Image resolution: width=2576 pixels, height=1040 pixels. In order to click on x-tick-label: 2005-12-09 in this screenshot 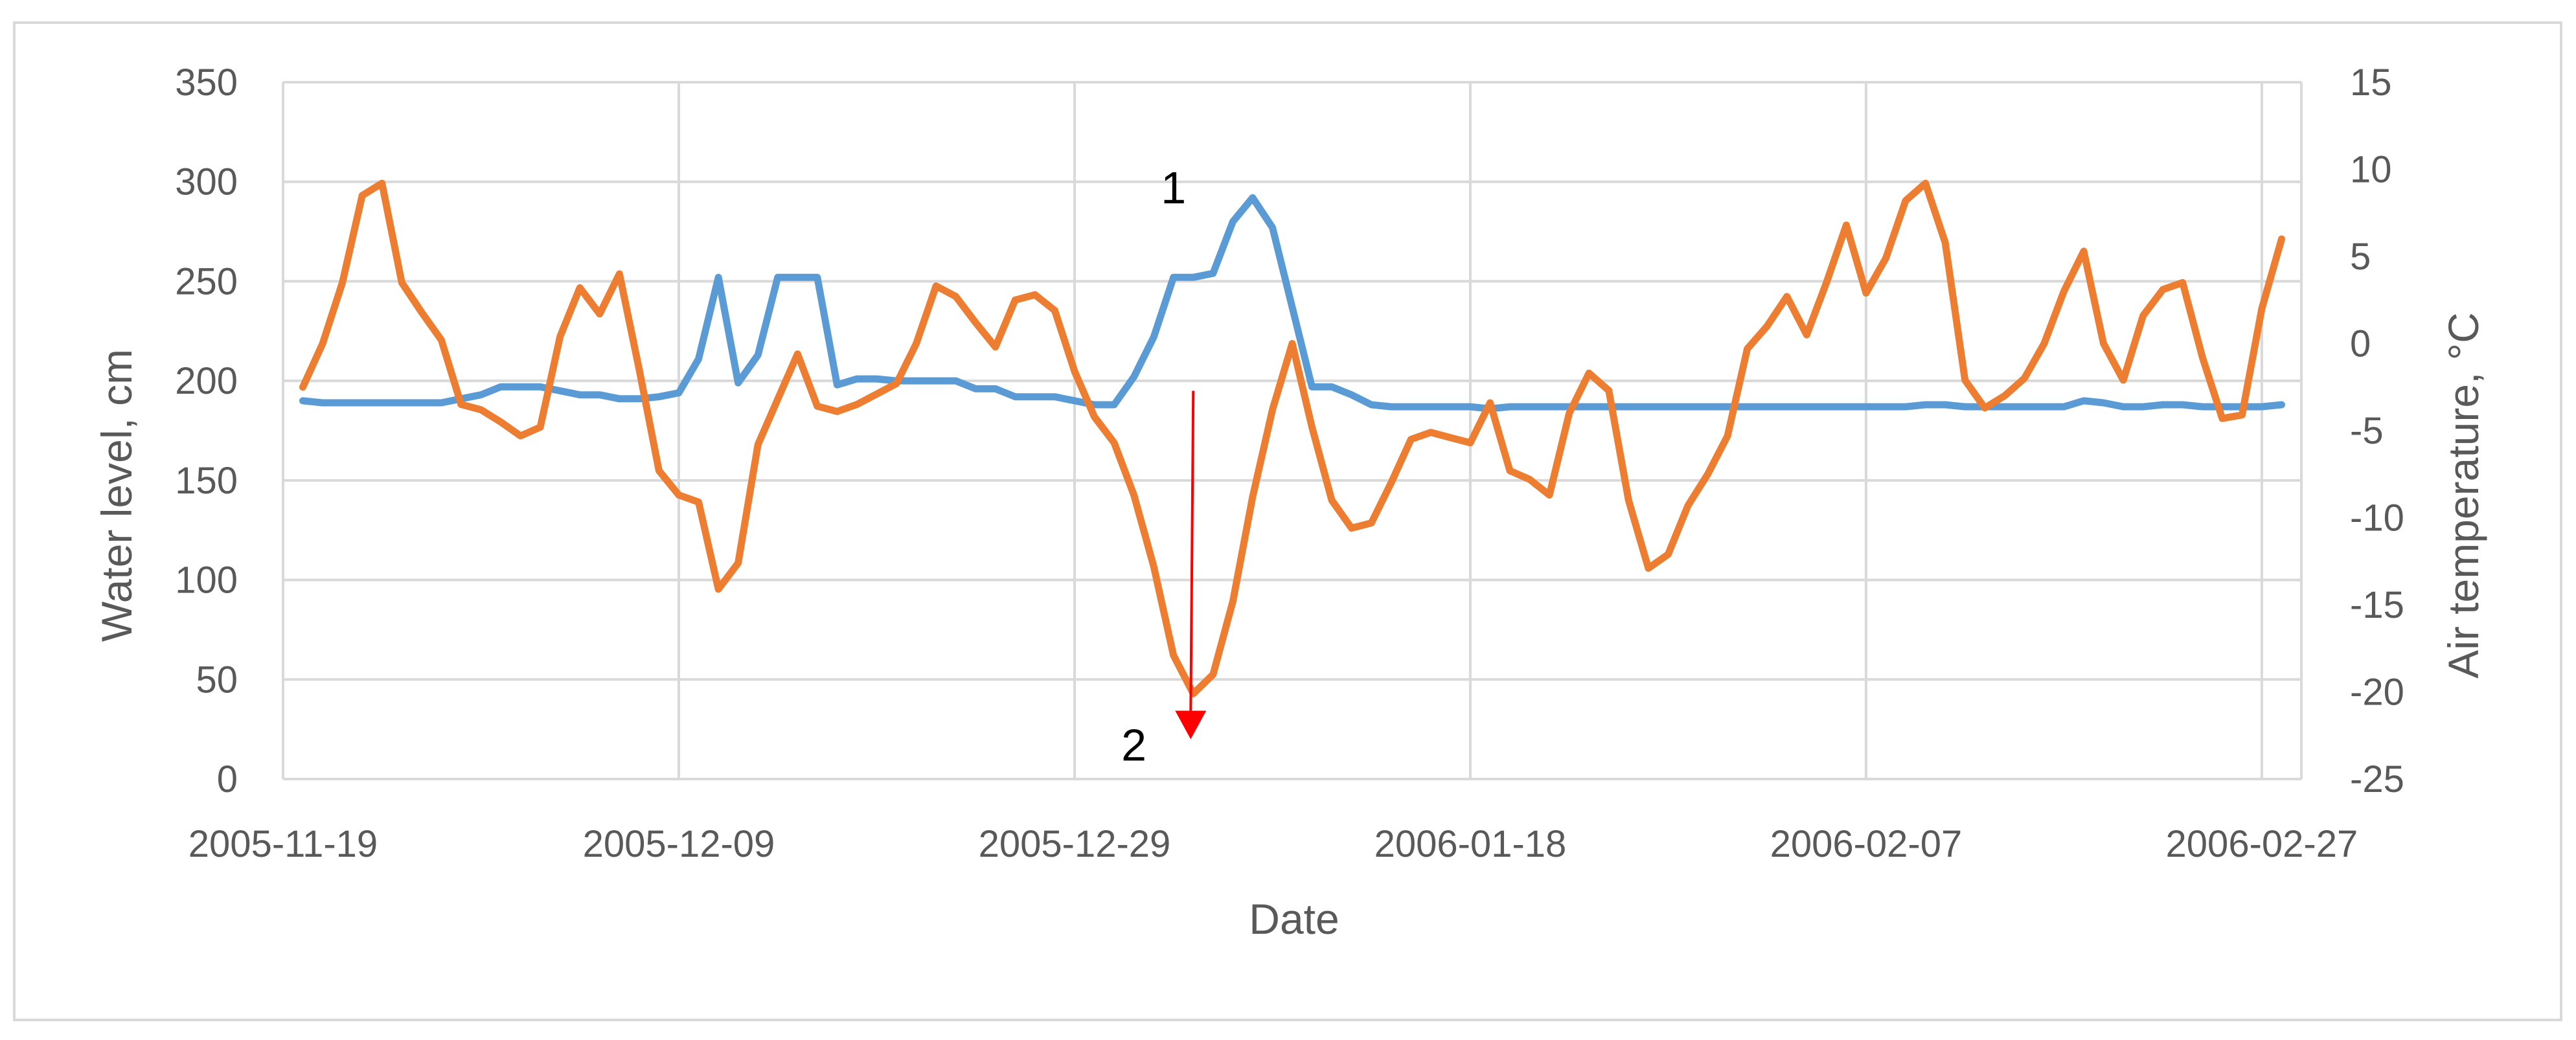, I will do `click(679, 844)`.